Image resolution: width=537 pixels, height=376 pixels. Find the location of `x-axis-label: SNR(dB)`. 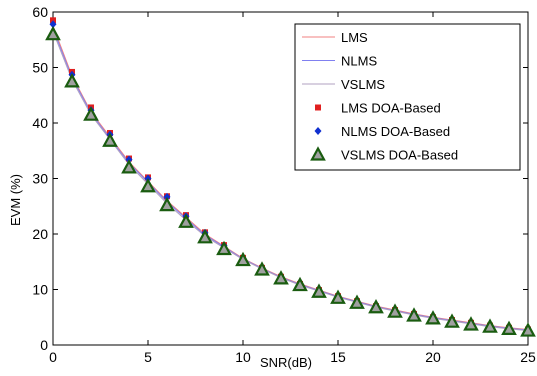

x-axis-label: SNR(dB) is located at coordinates (286, 362).